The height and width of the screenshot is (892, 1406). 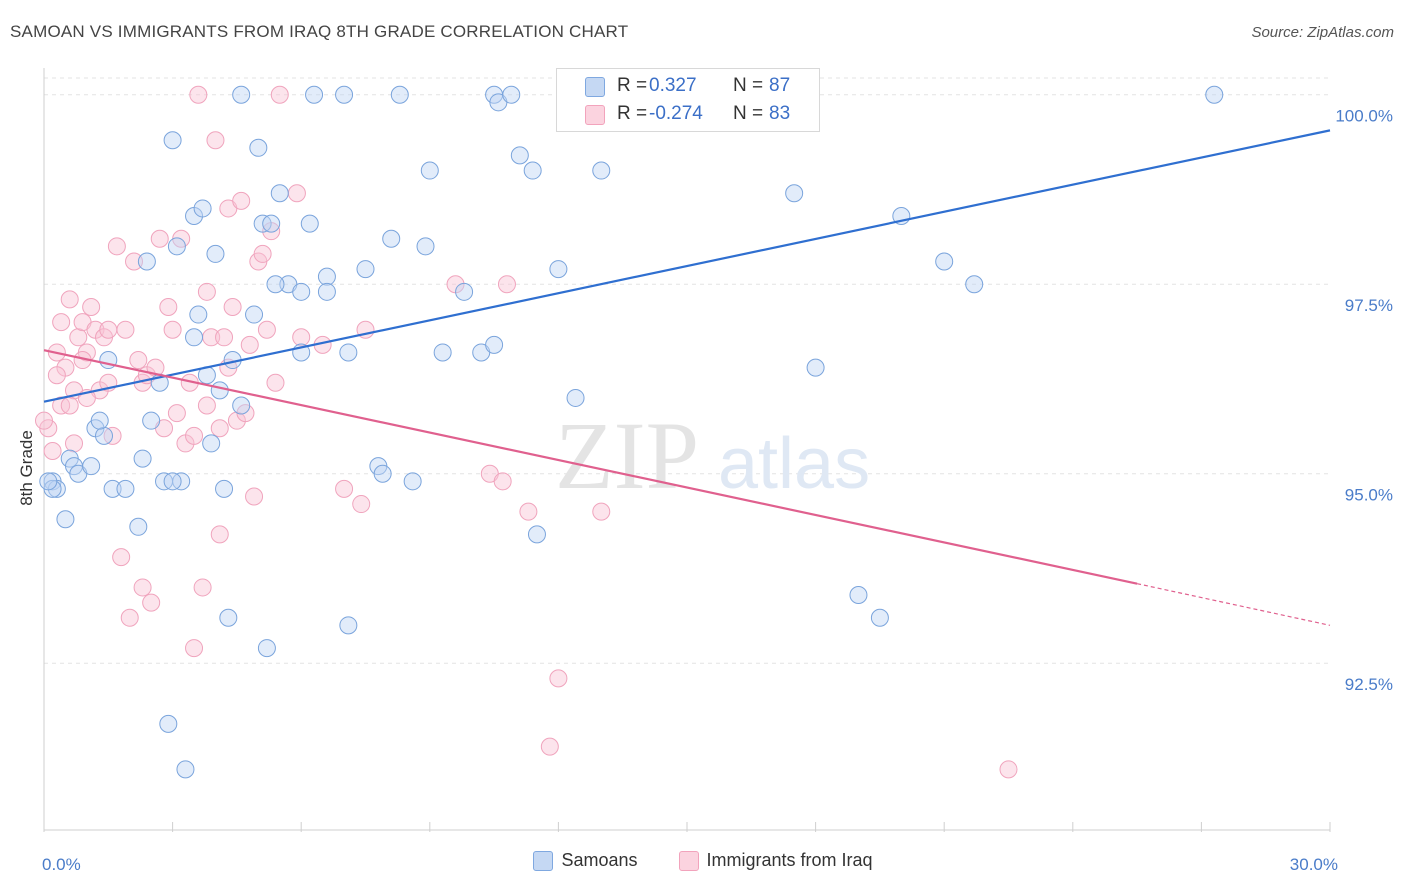 What do you see at coordinates (599, 860) in the screenshot?
I see `legend-label-samoans: Samoans` at bounding box center [599, 860].